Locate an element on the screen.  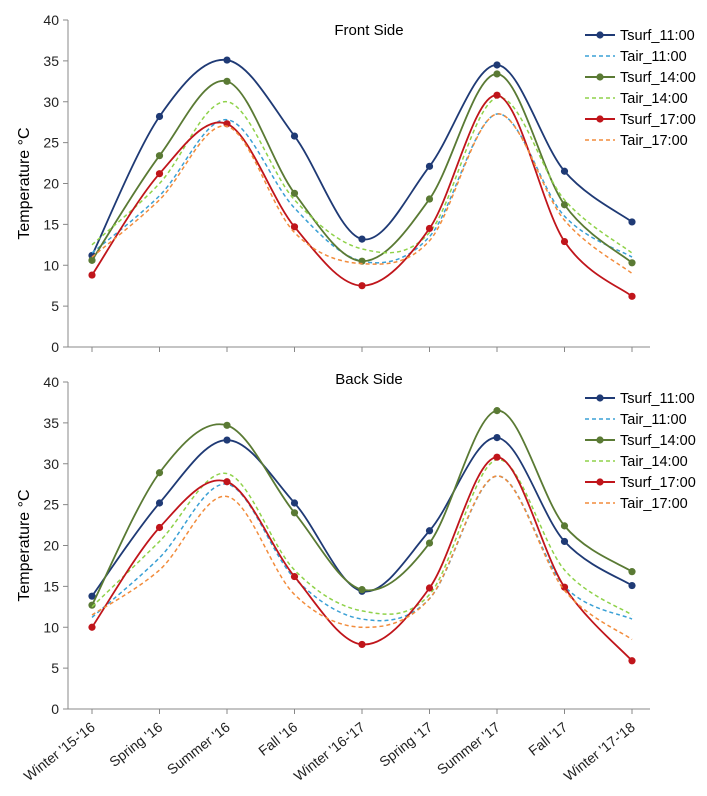
x-tick-label: Summer '17 is located at coordinates (468, 748).